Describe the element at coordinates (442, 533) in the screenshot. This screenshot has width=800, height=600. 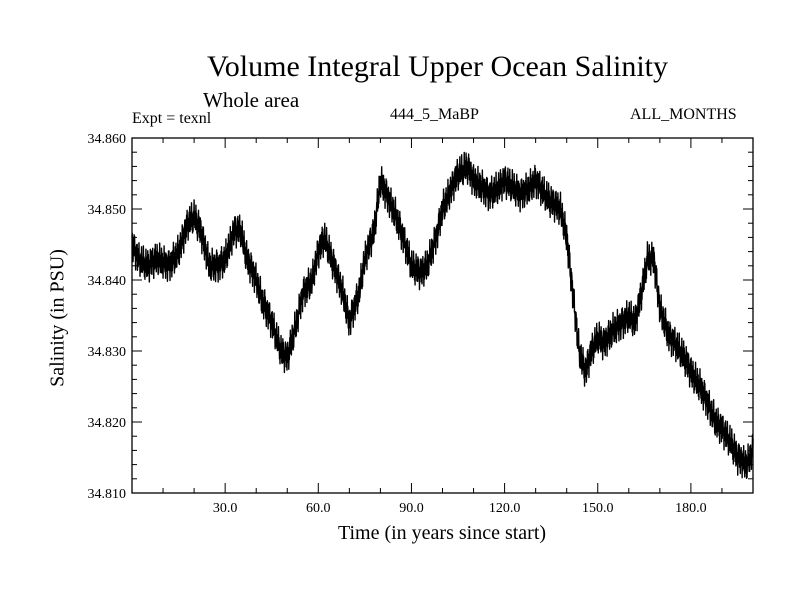
I see `x-axis-label: Time (in years since start)` at that location.